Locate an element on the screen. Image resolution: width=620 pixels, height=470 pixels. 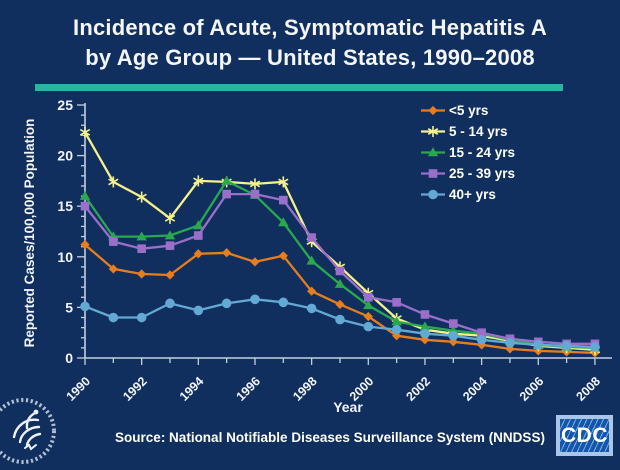
x-tick-label: 2004 is located at coordinates (475, 389).